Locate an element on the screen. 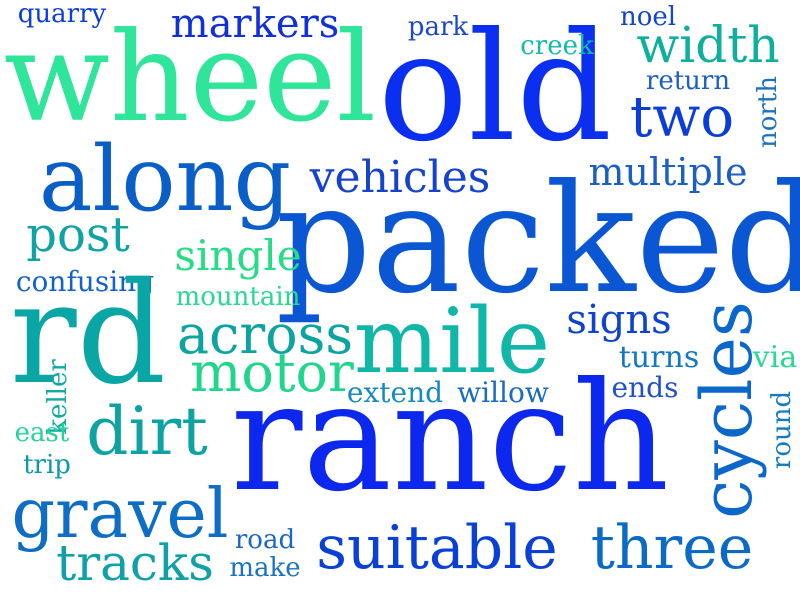 The width and height of the screenshot is (800, 600). word-rd: rd is located at coordinates (88, 334).